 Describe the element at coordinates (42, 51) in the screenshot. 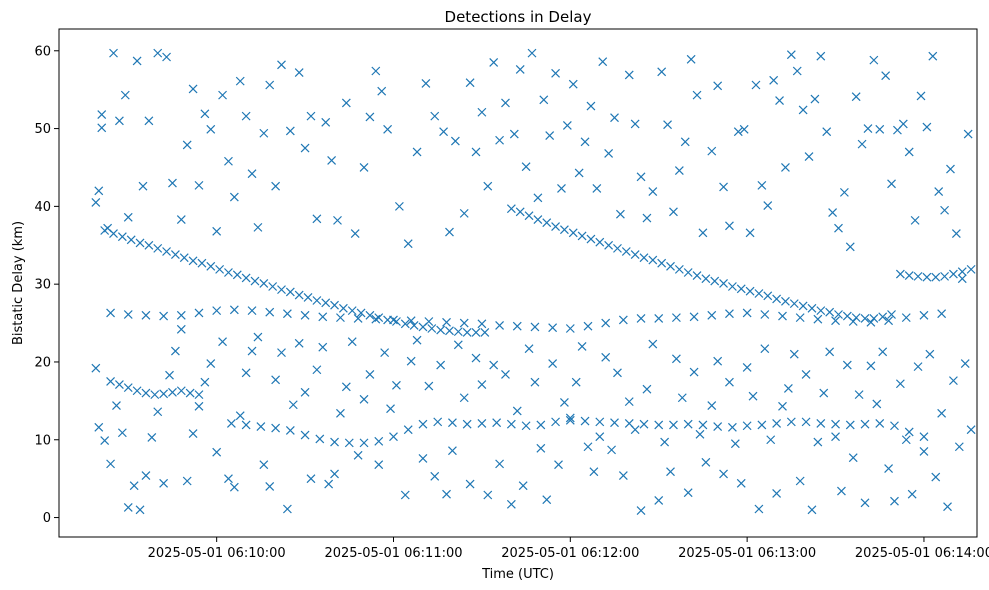

I see `y-tick-label: 60` at that location.